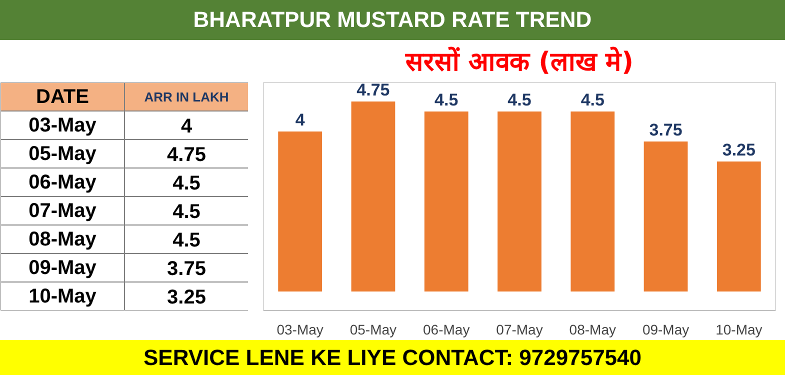 This screenshot has height=377, width=785. Describe the element at coordinates (392, 358) in the screenshot. I see `text: SERVICE LENE KE LIYE CONTACT: 9729757540` at that location.